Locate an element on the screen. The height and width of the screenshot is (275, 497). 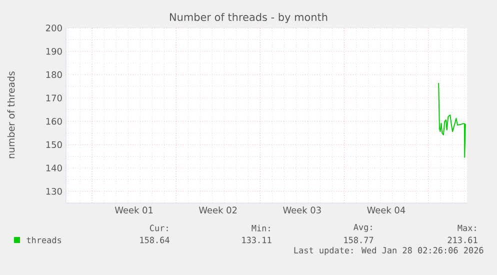
y-tick-label: 200 is located at coordinates (54, 28).